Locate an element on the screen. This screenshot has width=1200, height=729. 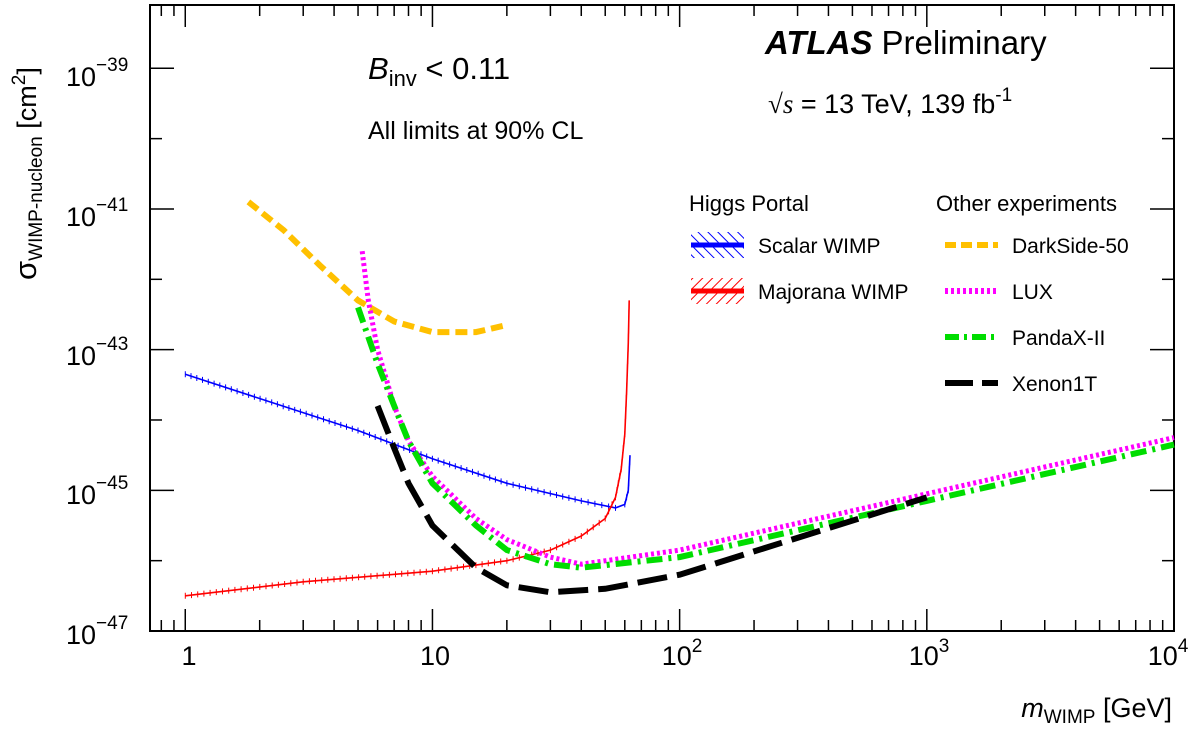
y-tick-label: 10−43 is located at coordinates (97, 352).